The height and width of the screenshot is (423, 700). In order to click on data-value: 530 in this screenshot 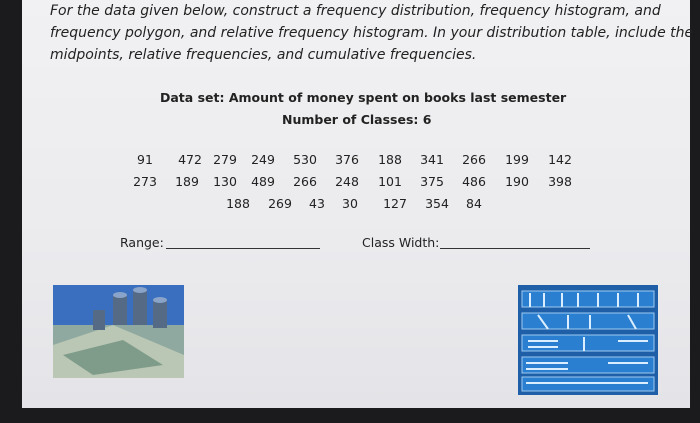, I will do `click(305, 159)`.